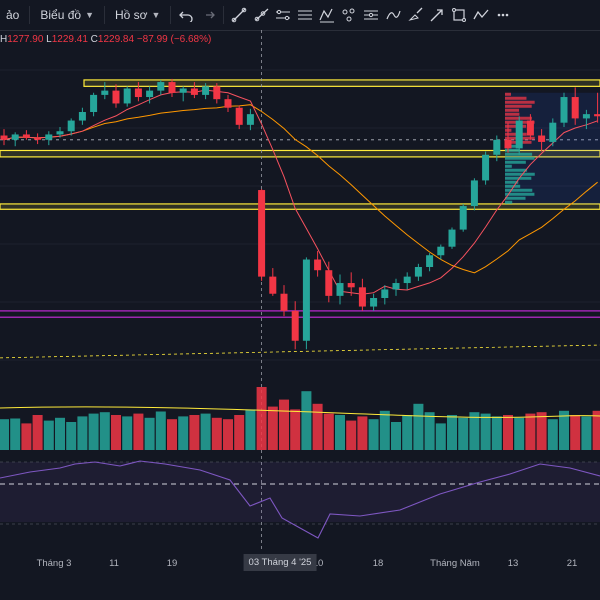  What do you see at coordinates (208, 15) in the screenshot?
I see `redo-icon` at bounding box center [208, 15].